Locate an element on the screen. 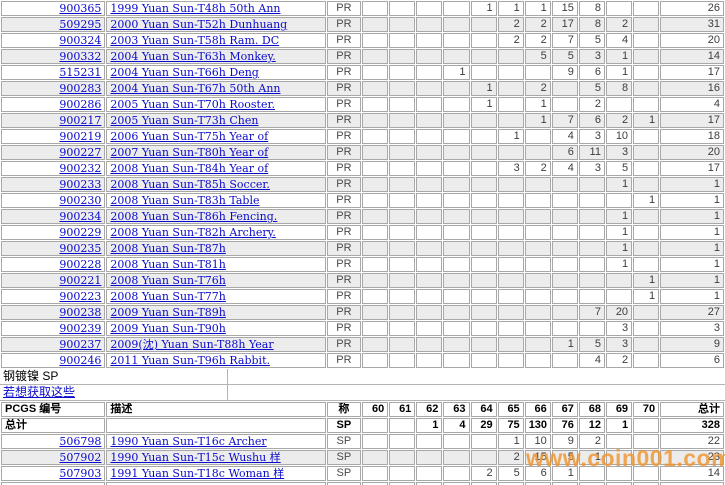  coin-description-link: 2008 Yuan Sun-T77h is located at coordinates (216, 296).